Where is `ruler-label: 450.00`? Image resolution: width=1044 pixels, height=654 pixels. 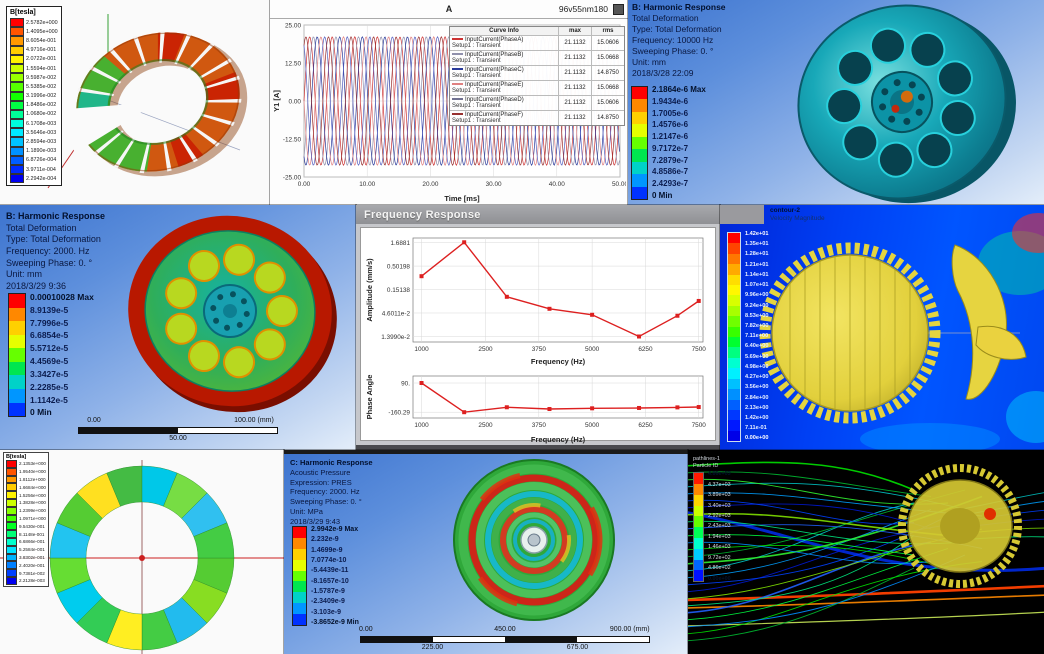
ruler-label: 450.00 is located at coordinates (505, 629).